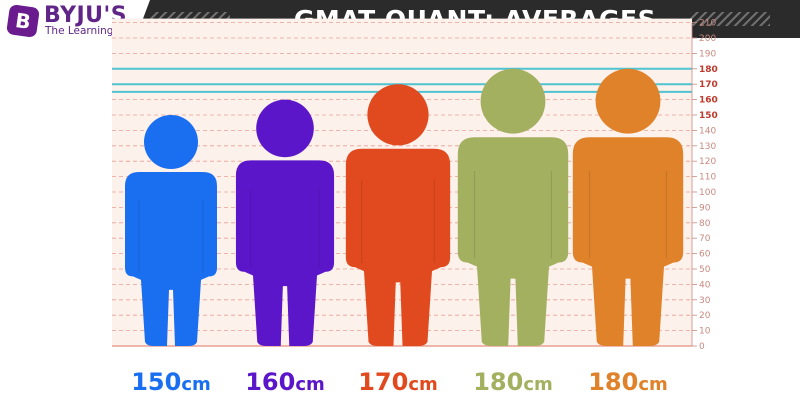 The width and height of the screenshot is (800, 400). What do you see at coordinates (705, 255) in the screenshot?
I see `tick-label-60: 60` at bounding box center [705, 255].